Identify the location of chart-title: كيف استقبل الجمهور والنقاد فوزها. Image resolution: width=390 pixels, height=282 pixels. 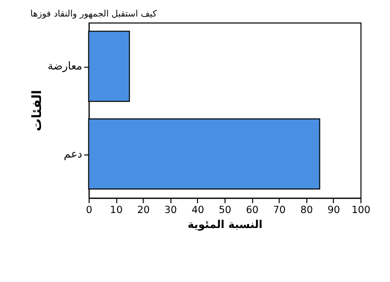
(94, 15).